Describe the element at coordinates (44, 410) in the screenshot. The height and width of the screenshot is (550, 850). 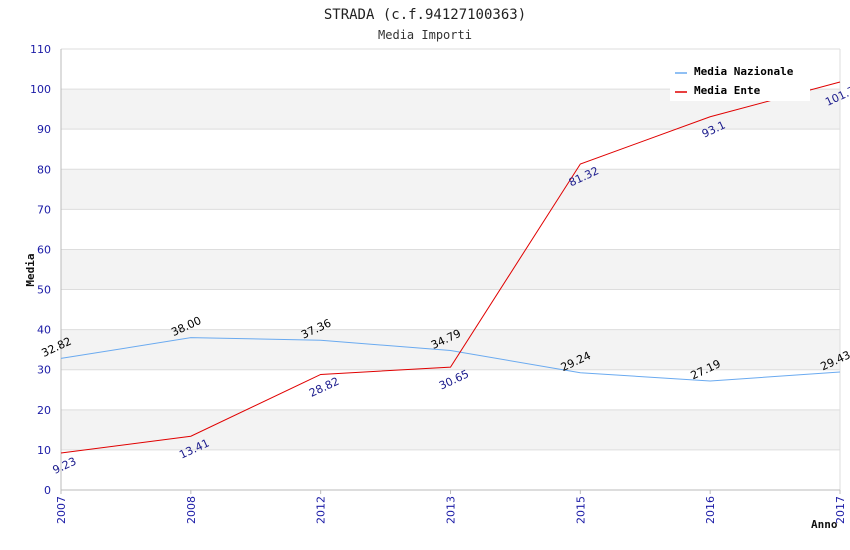
I see `y-tick-label: 20` at that location.